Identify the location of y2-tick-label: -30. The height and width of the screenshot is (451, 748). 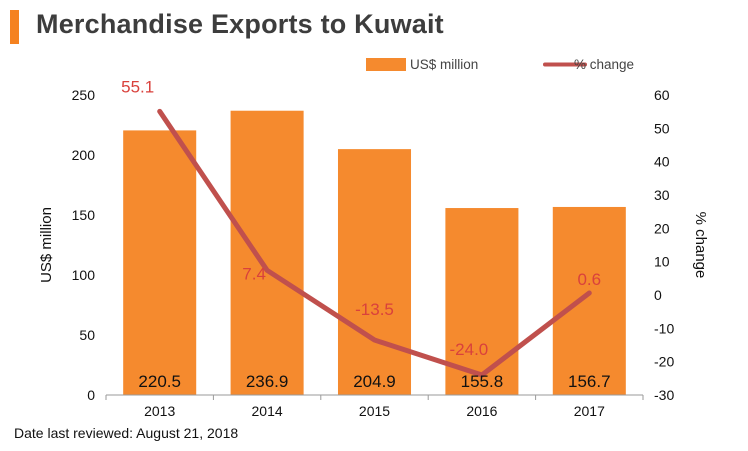
(664, 395).